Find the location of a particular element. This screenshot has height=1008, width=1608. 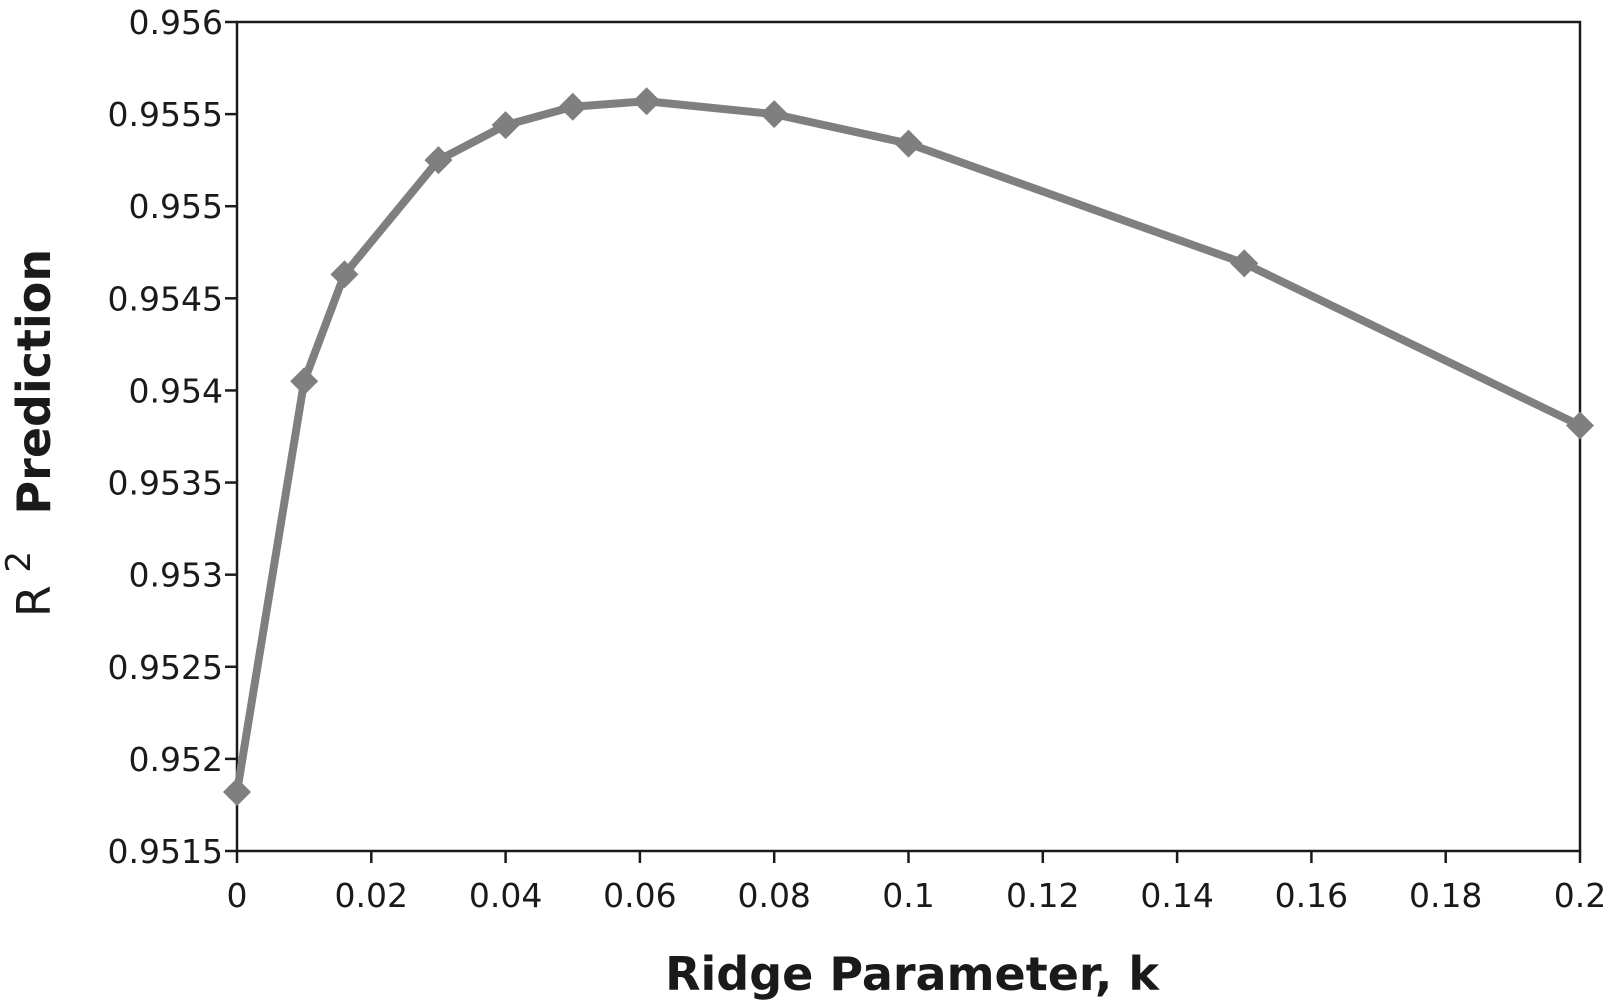

x-tick-label: 0.02 is located at coordinates (371, 895).